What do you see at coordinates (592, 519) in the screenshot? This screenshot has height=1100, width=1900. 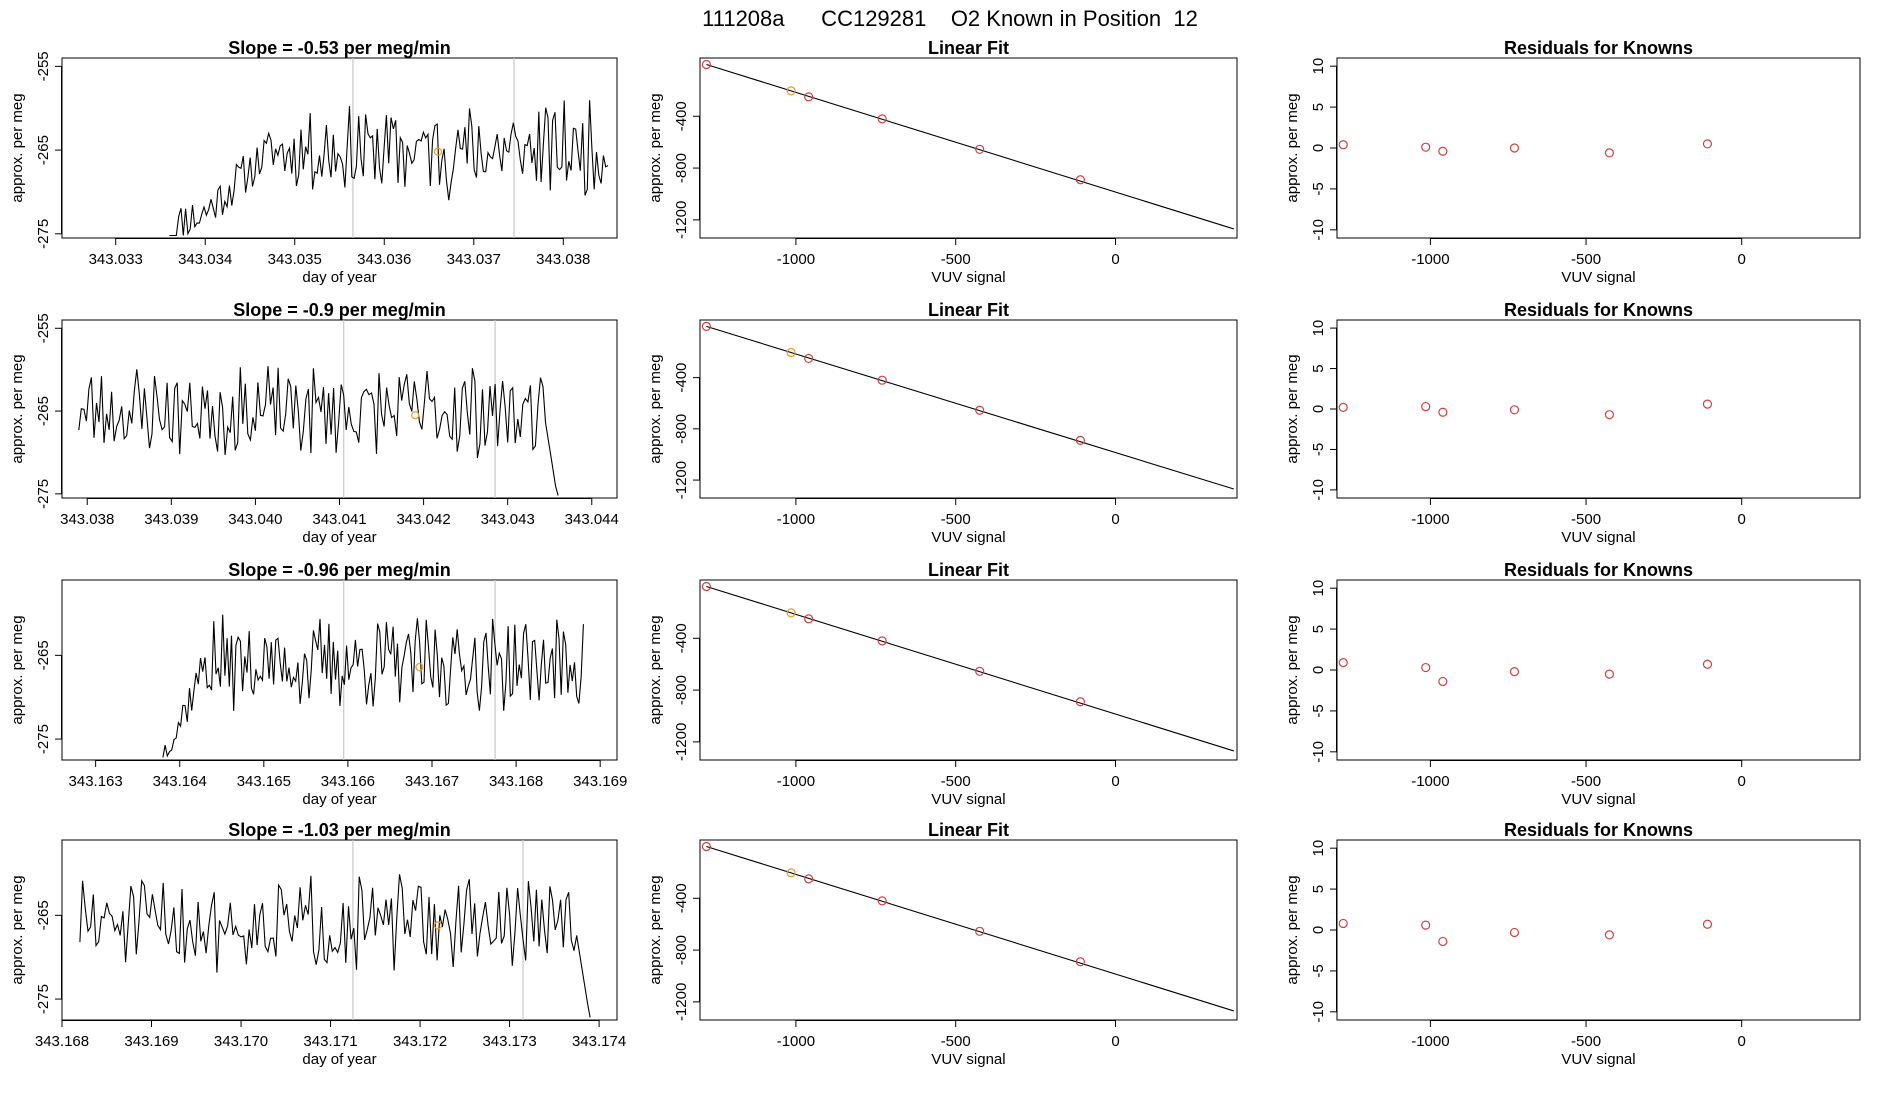 I see `x-tick-label: 343.044` at bounding box center [592, 519].